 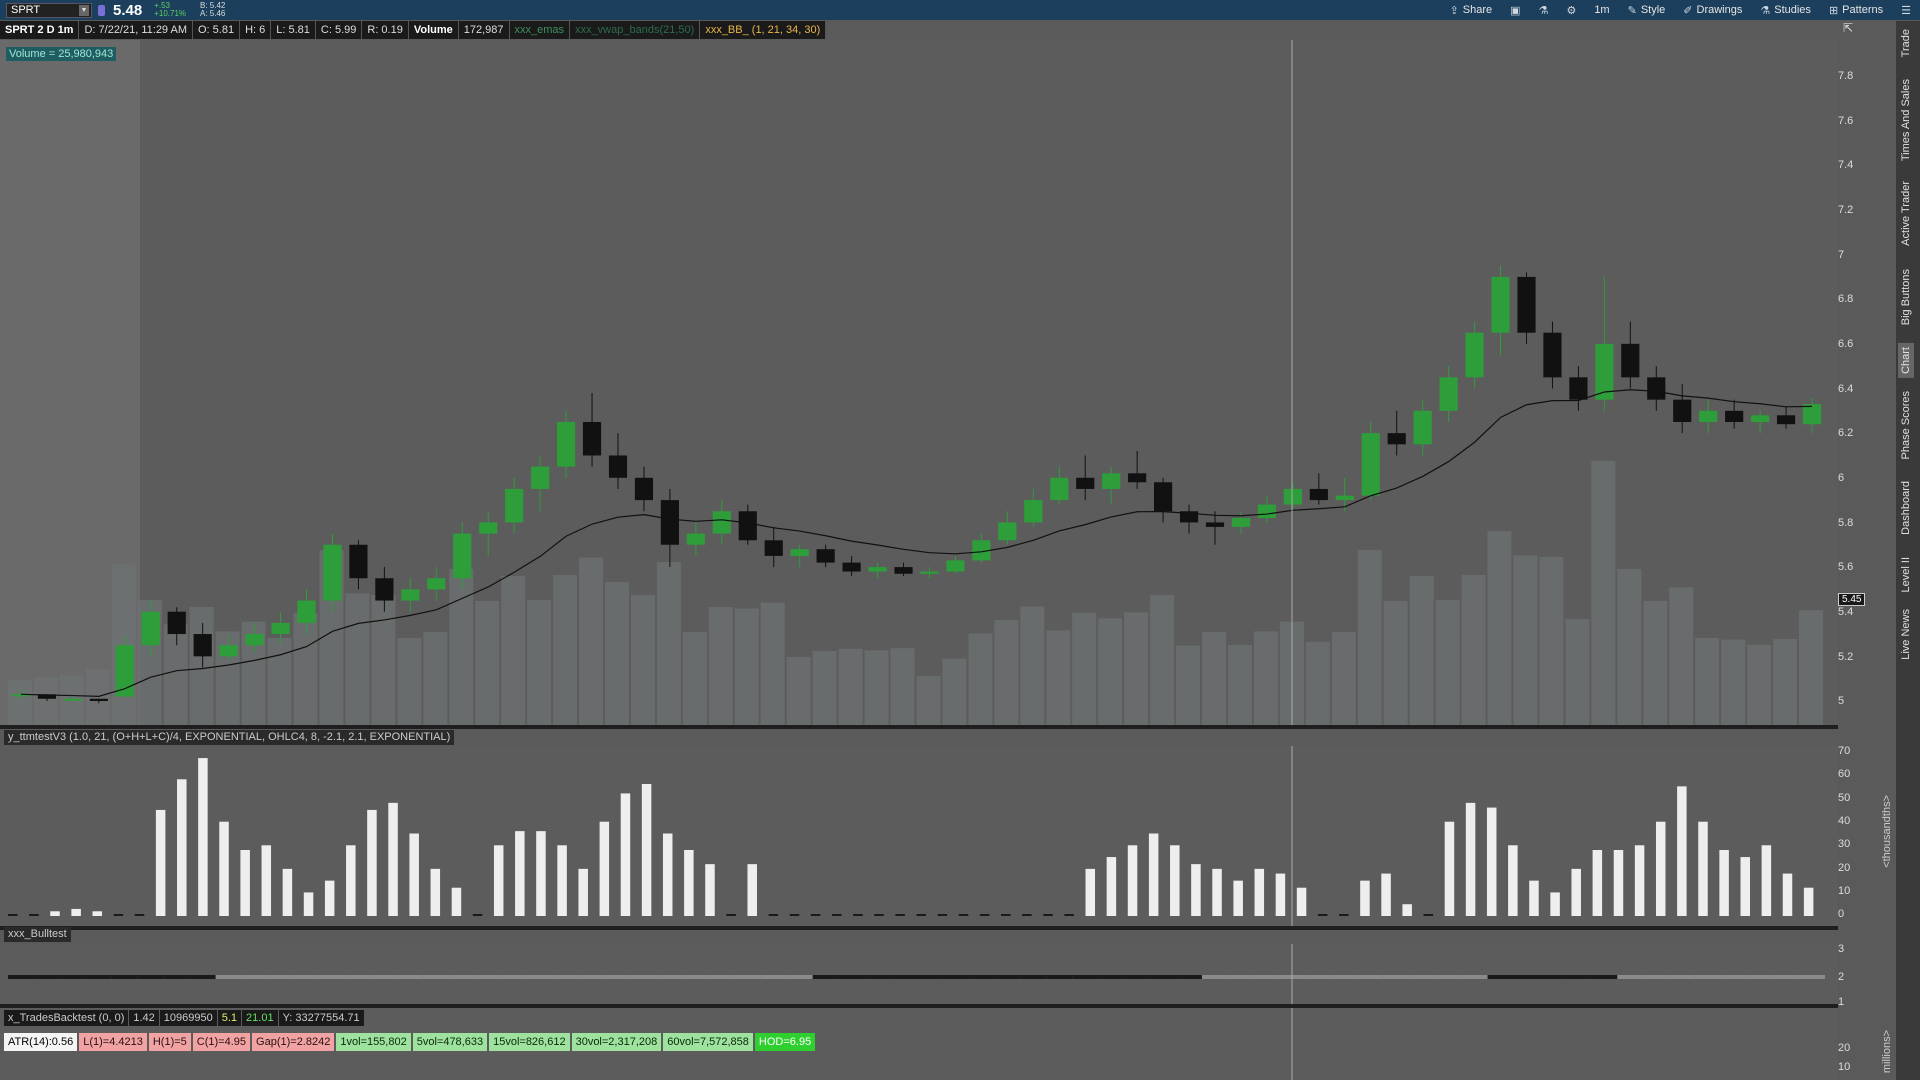 What do you see at coordinates (170, 10) in the screenshot?
I see `price-change: +.53 +10.71%` at bounding box center [170, 10].